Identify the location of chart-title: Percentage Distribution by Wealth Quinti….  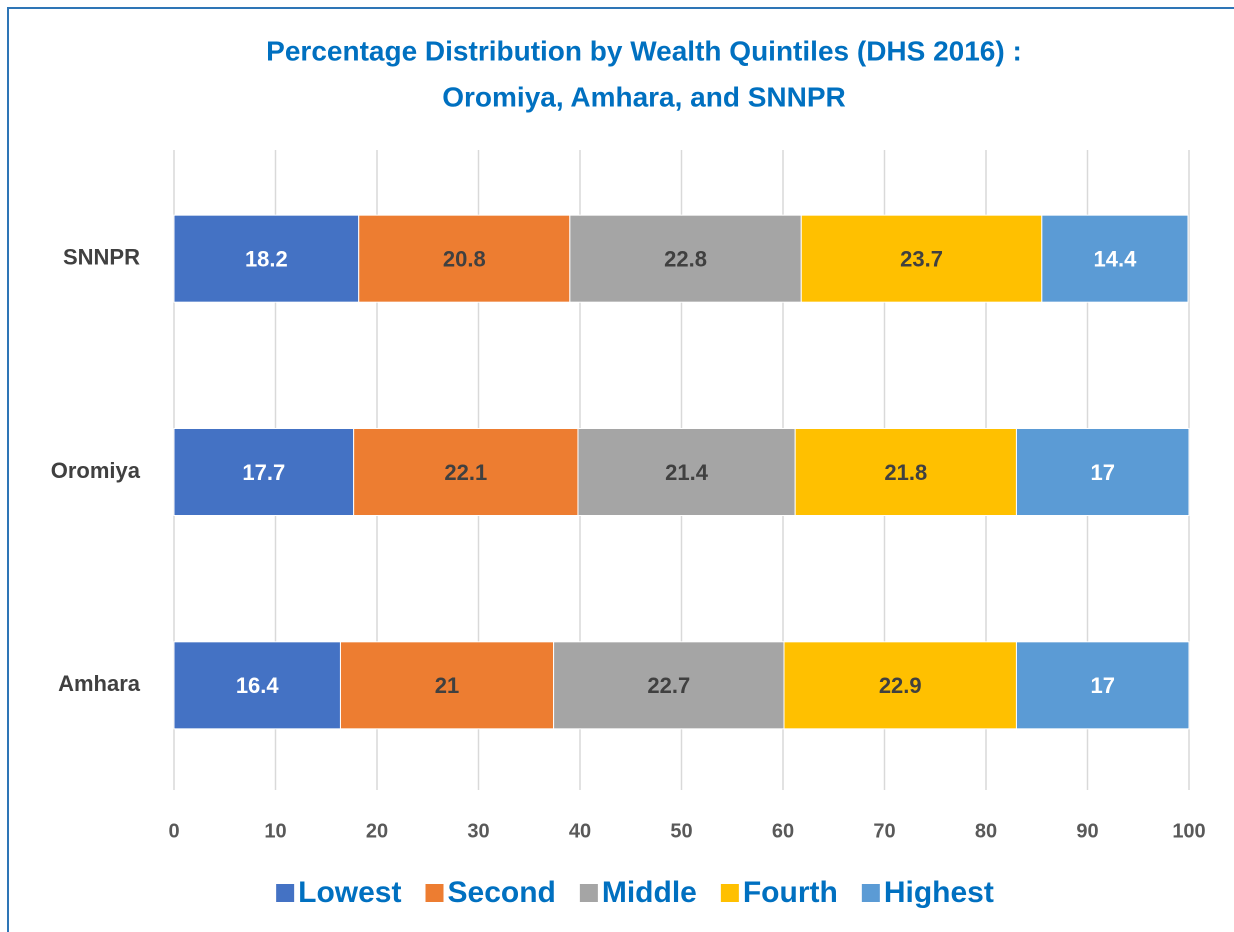
(644, 50).